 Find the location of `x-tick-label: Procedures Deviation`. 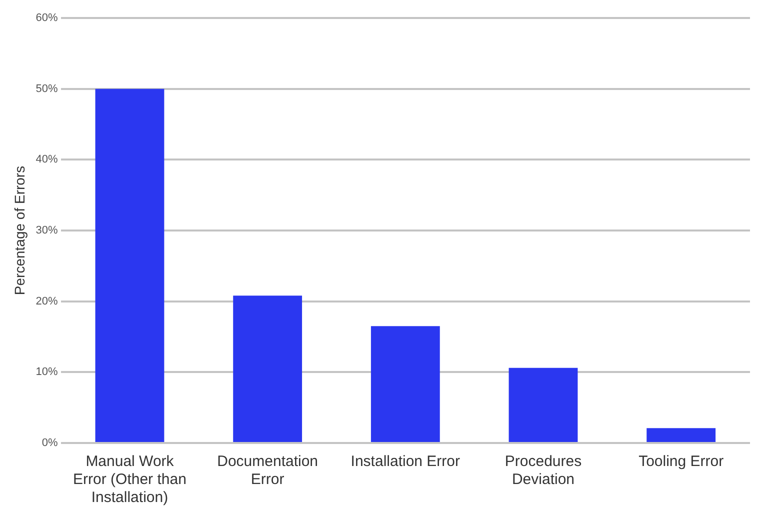

x-tick-label: Procedures Deviation is located at coordinates (543, 470).